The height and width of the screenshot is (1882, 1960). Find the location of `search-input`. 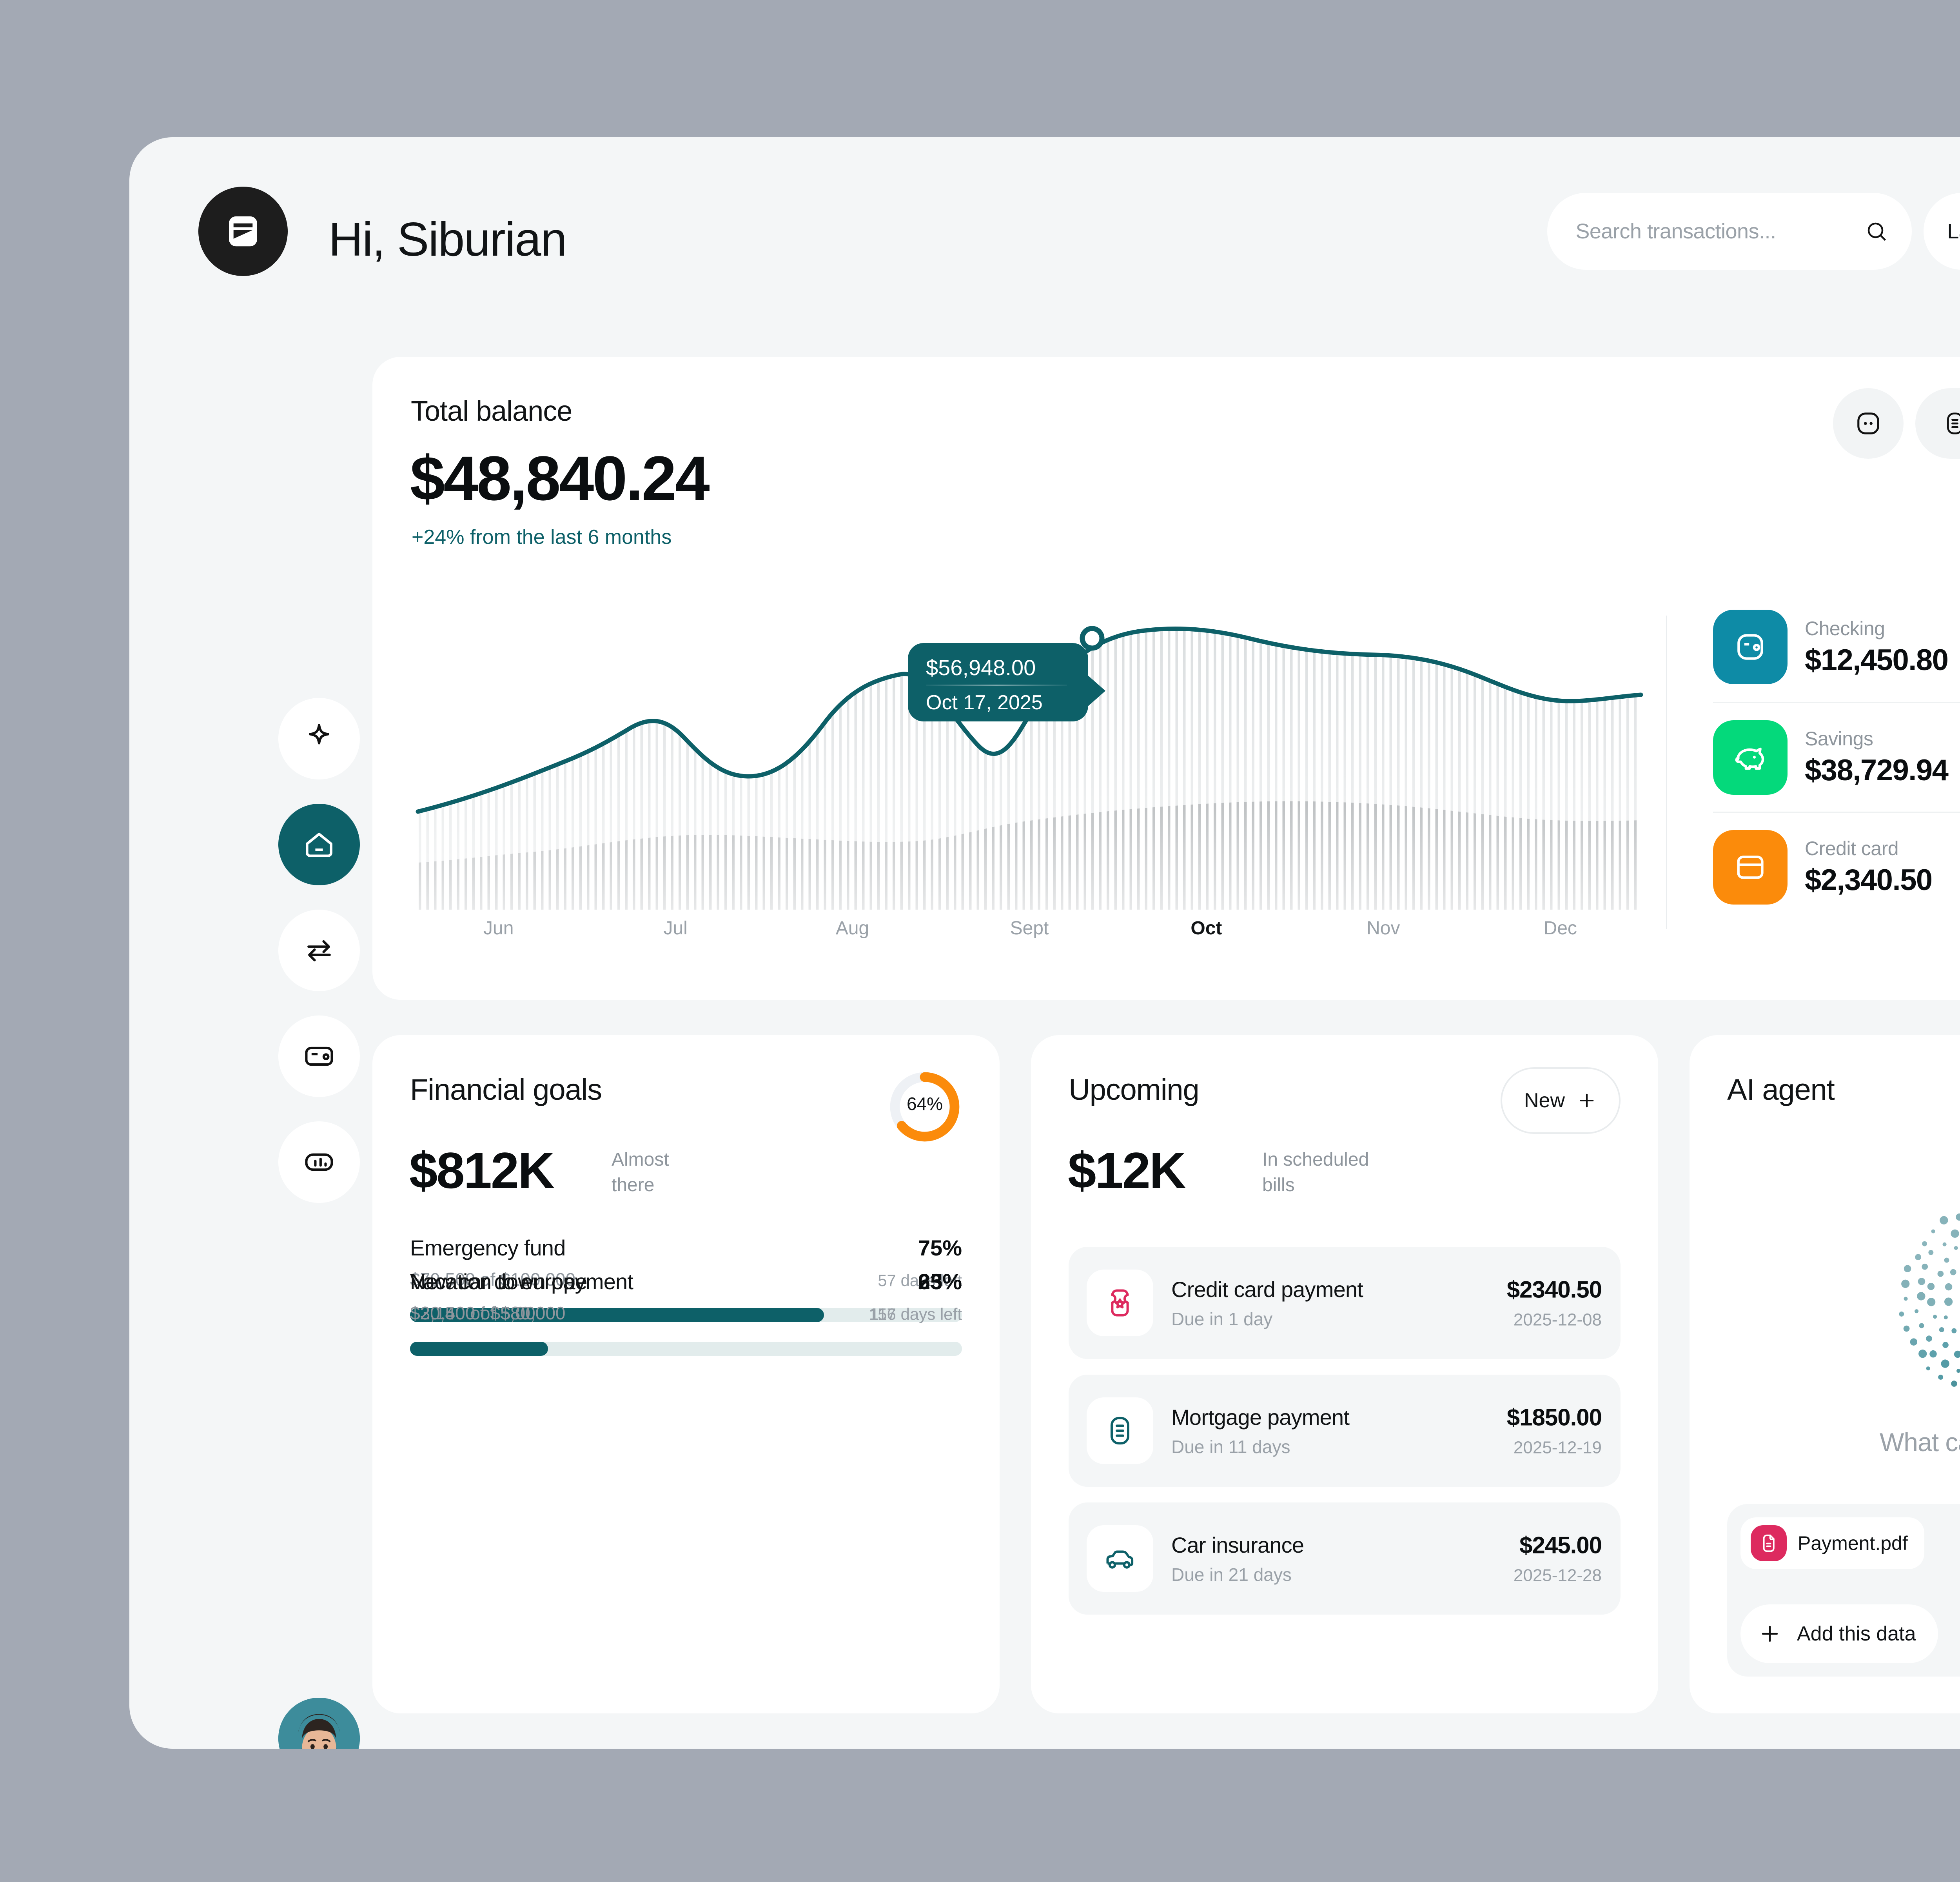

search-input is located at coordinates (1729, 231).